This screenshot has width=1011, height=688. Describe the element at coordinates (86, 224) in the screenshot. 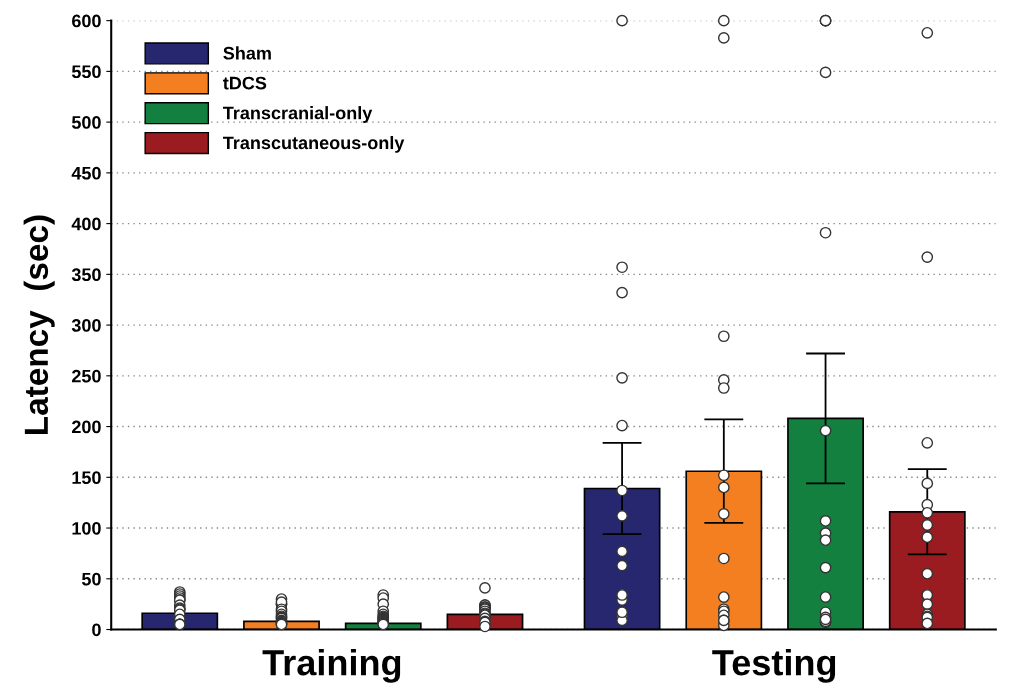

I see `y-tick-label: 400` at that location.